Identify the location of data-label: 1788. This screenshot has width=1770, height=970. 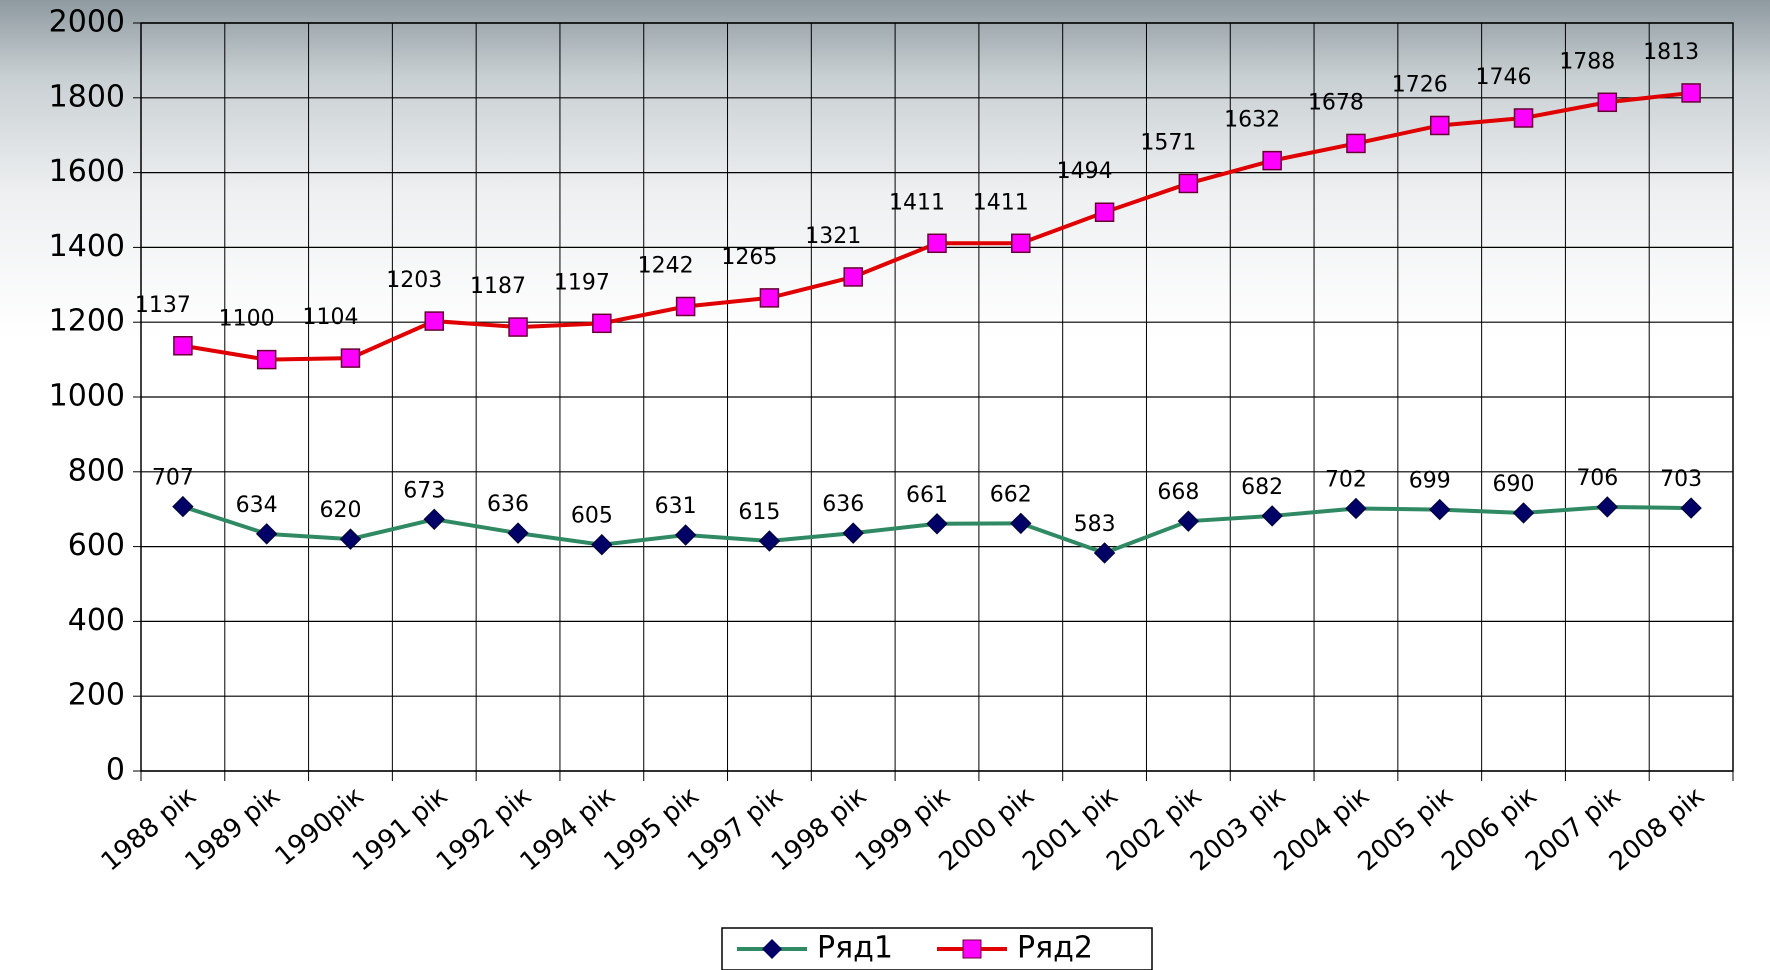
(1587, 61).